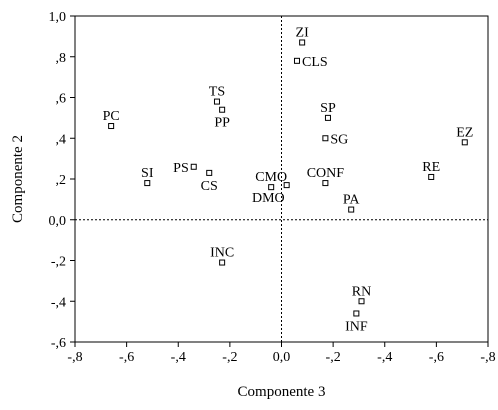 This screenshot has height=410, width=498. Describe the element at coordinates (328, 108) in the screenshot. I see `data-point-label: SP` at that location.